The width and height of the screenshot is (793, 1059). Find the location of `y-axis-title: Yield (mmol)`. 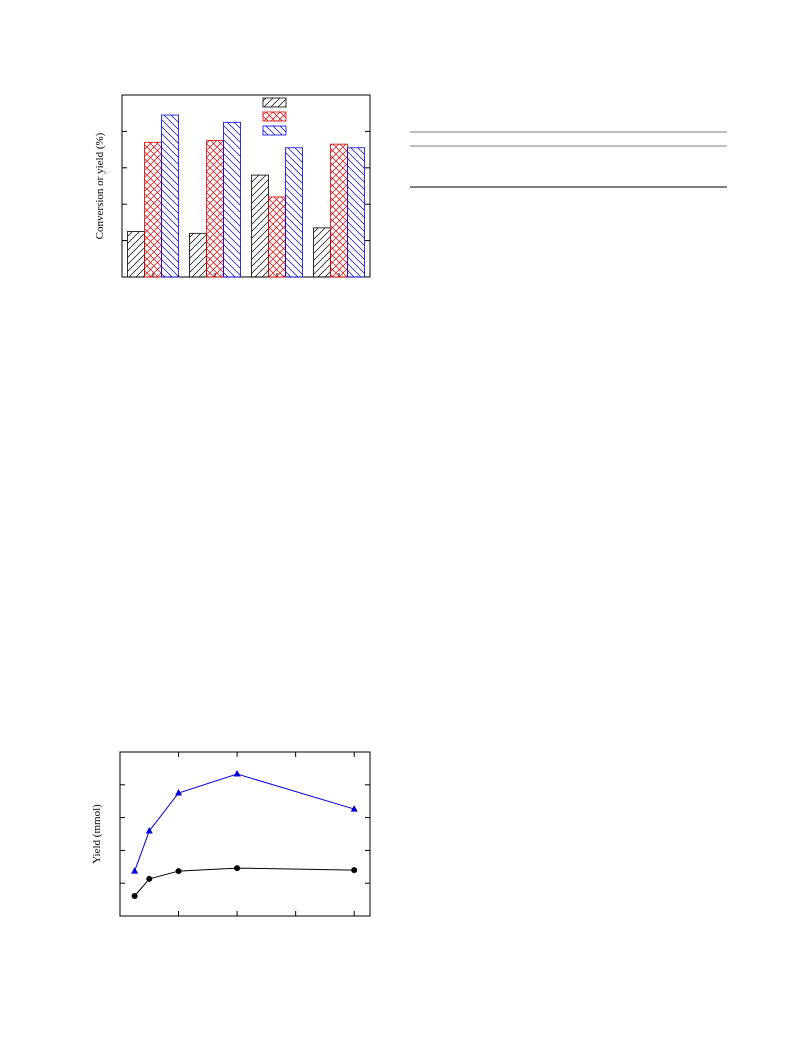

y-axis-title: Yield (mmol) is located at coordinates (97, 834).